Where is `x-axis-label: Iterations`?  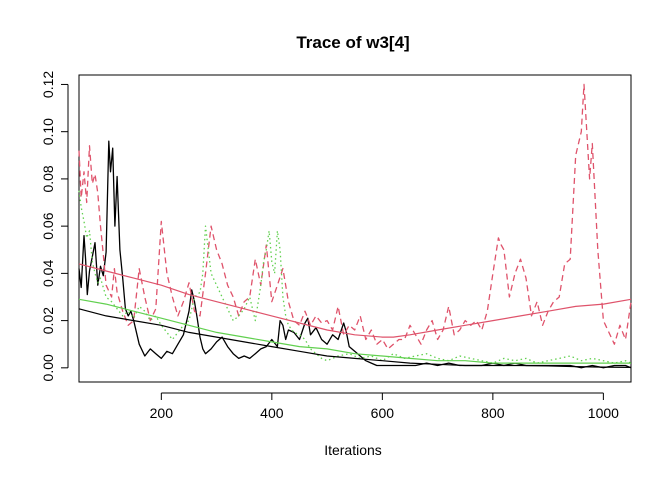
x-axis-label: Iterations is located at coordinates (353, 450).